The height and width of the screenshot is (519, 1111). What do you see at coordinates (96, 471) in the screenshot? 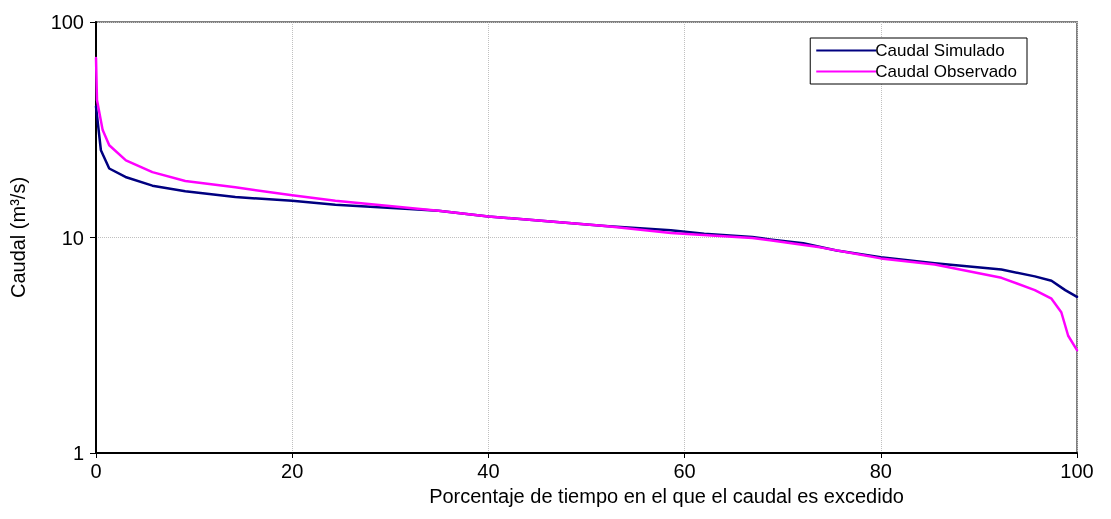
I see `x-tick-label: 0` at bounding box center [96, 471].